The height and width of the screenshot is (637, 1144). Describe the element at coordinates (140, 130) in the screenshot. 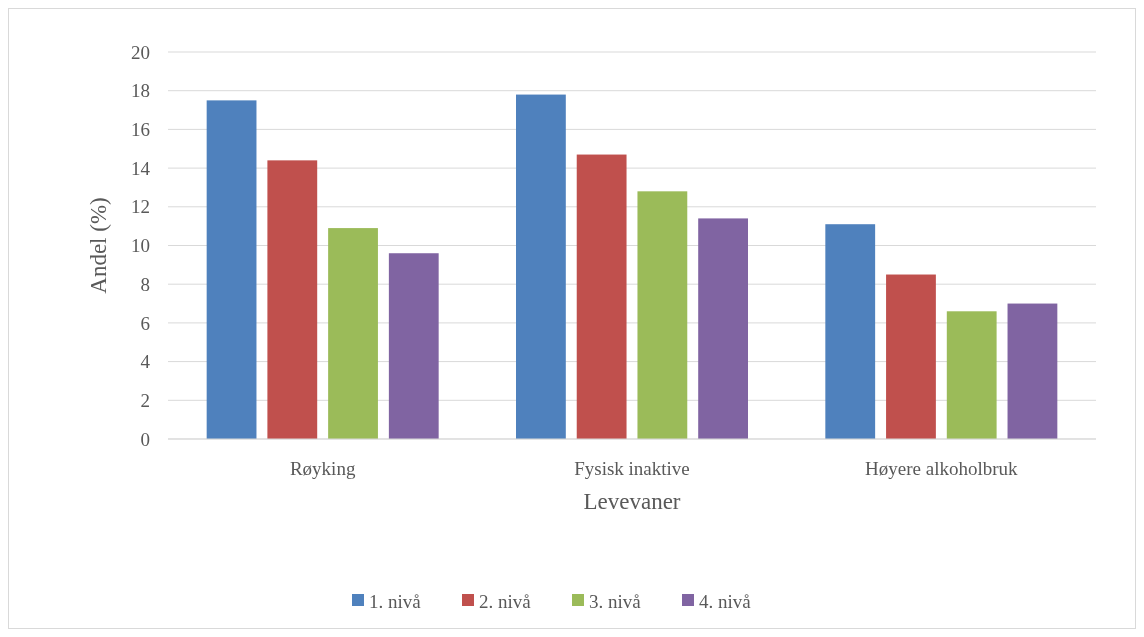

I see `y-tick-label: 16` at that location.